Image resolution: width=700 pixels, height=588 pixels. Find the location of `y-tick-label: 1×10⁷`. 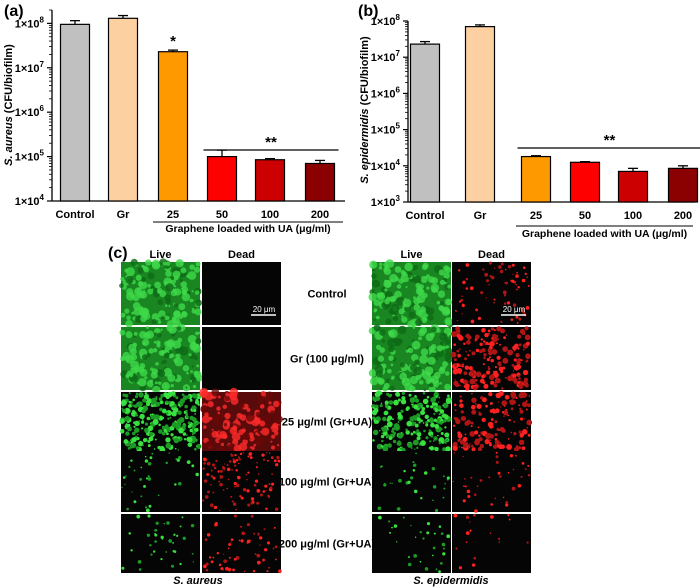

y-tick-label: 1×10⁷ is located at coordinates (30, 67).